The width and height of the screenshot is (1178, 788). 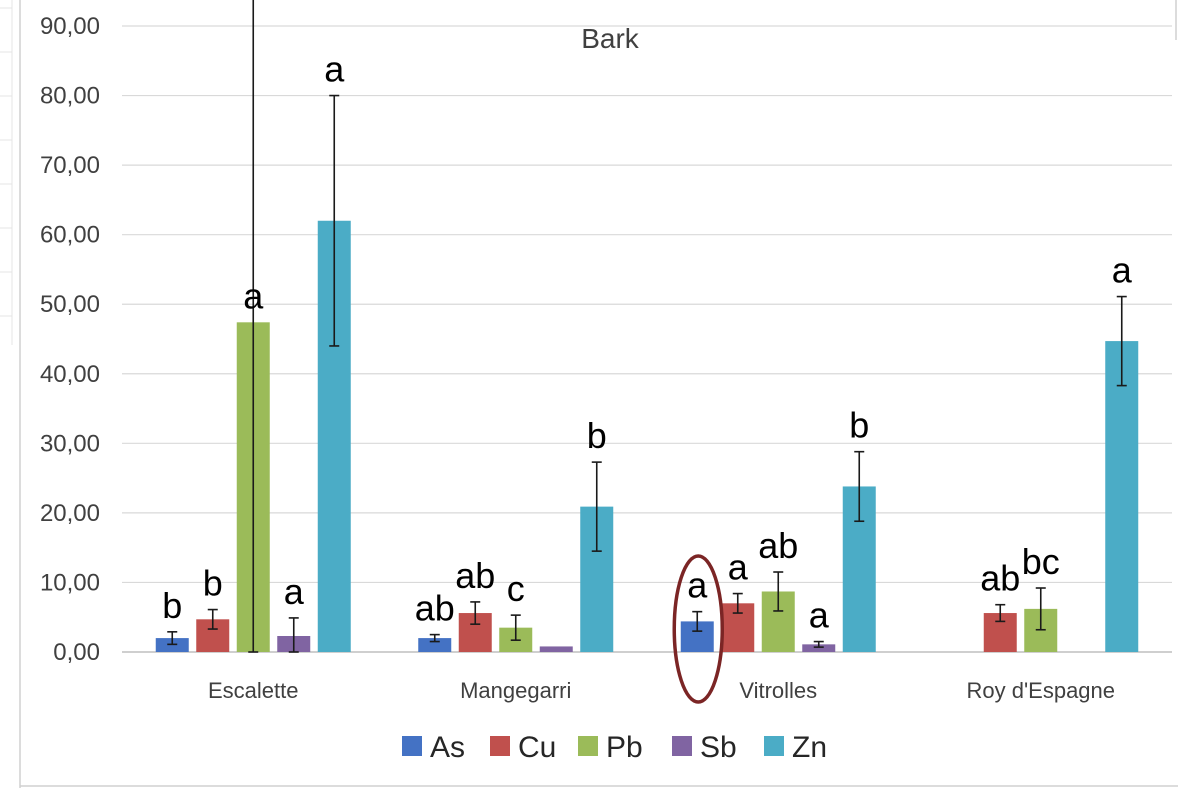 I want to click on y-tick-label: 40,00, so click(x=70, y=374).